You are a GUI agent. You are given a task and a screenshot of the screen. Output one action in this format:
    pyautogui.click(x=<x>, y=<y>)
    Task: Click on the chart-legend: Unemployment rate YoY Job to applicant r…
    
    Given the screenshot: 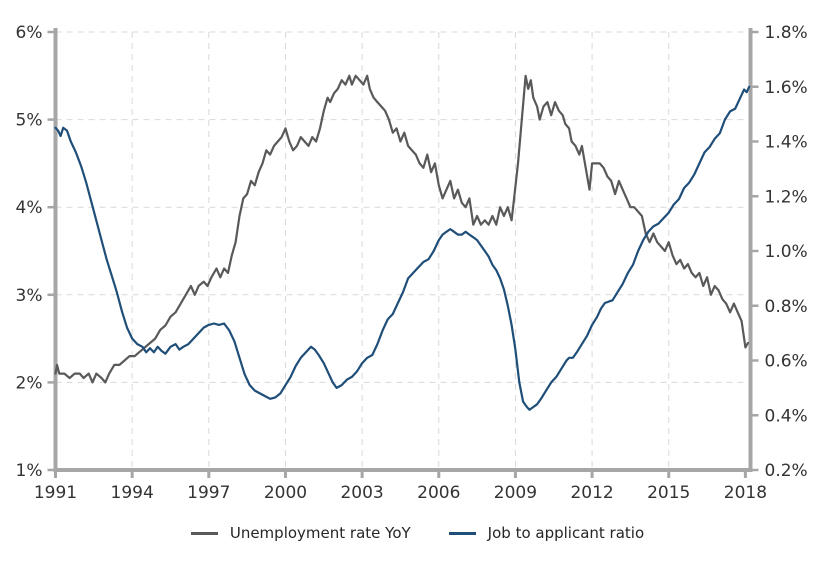 What is the action you would take?
    pyautogui.click(x=417, y=533)
    